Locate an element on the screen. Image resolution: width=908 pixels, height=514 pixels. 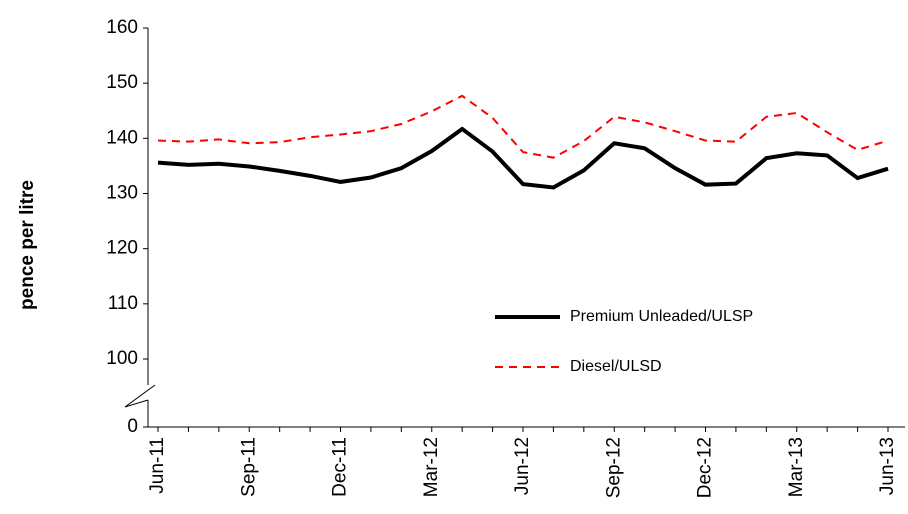
y-axis-label: pence per litre is located at coordinates (27, 245).